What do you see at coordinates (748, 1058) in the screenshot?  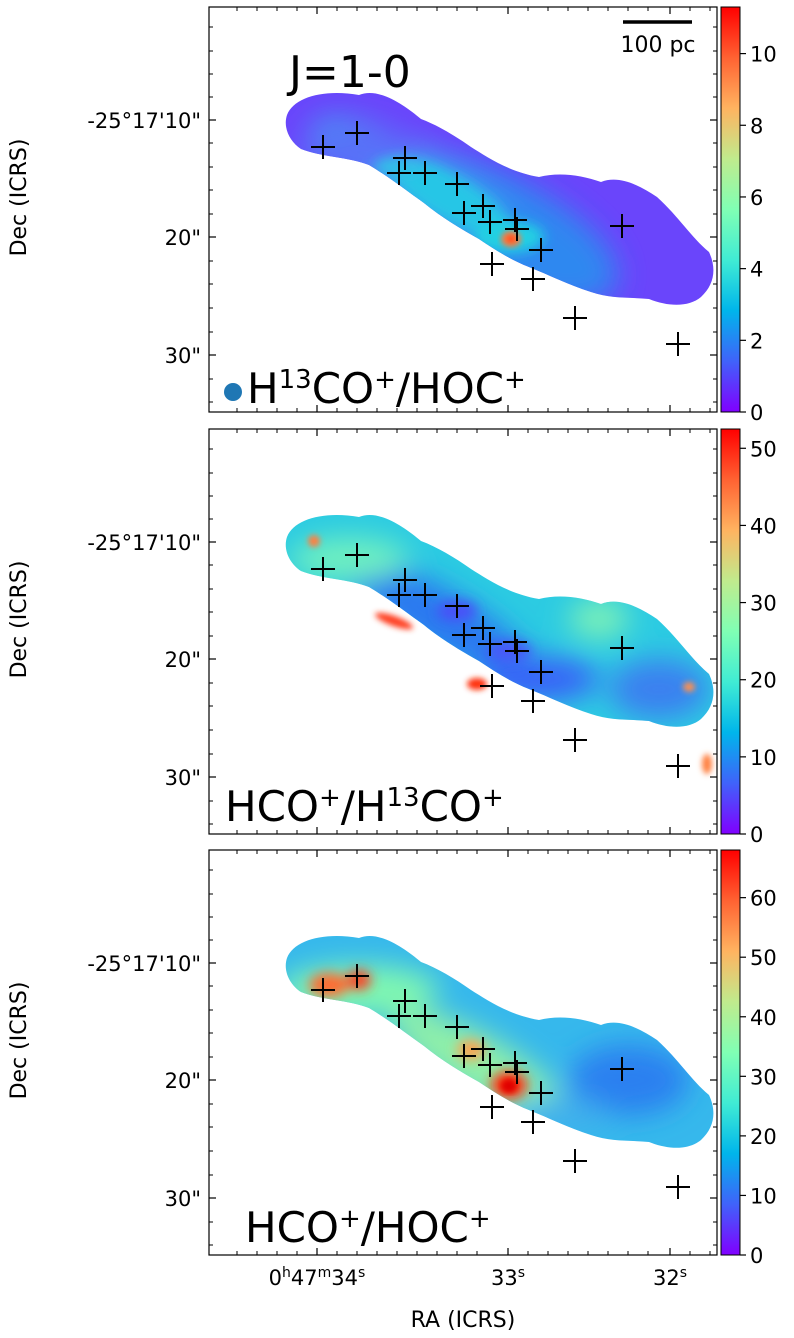 I see `colorbar: 0 10 20 30 40 50 60` at bounding box center [748, 1058].